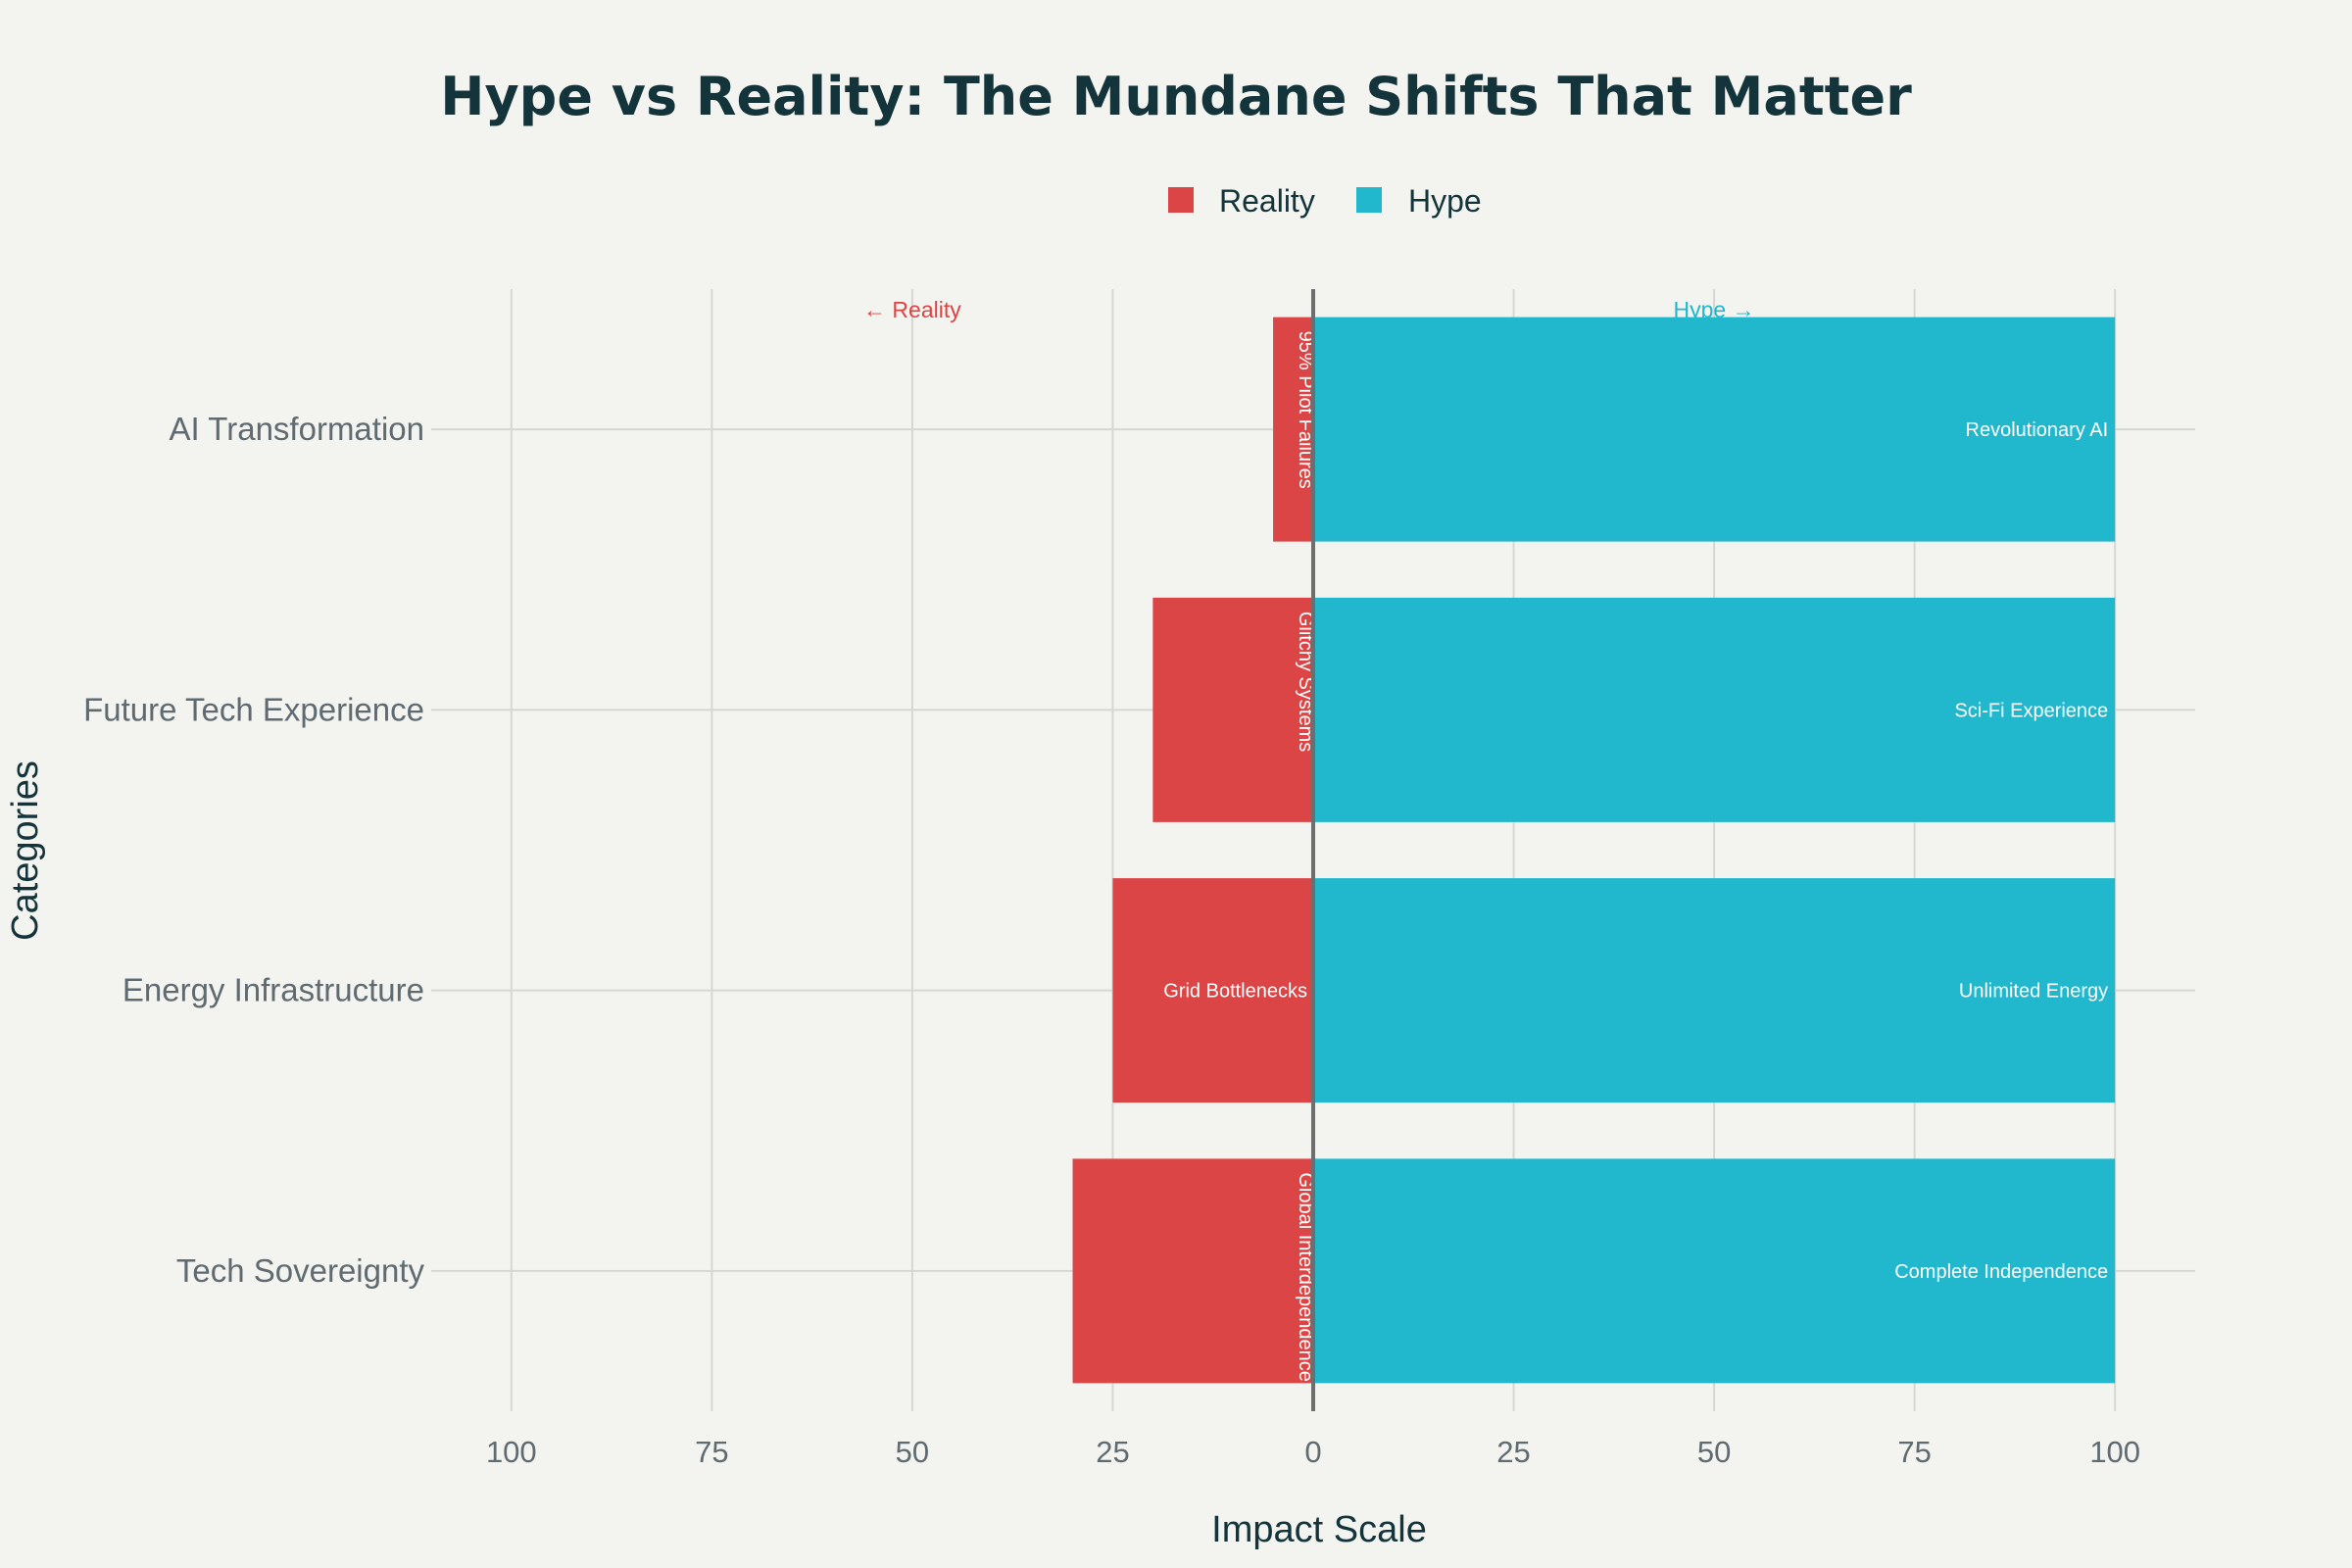 This screenshot has height=1568, width=2352. Describe the element at coordinates (1235, 992) in the screenshot. I see `reality-bar-label: Grid Bottlenecks` at that location.